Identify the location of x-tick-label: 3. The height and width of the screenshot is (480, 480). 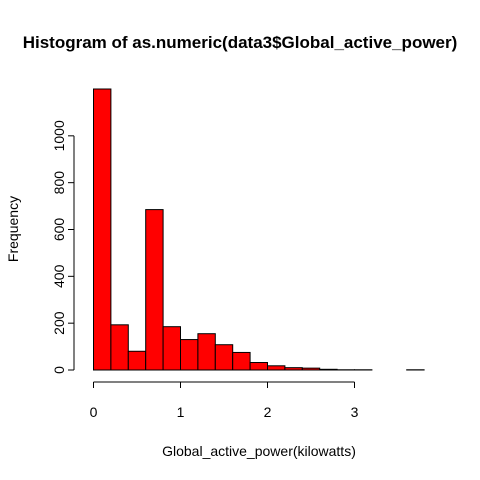
(355, 412).